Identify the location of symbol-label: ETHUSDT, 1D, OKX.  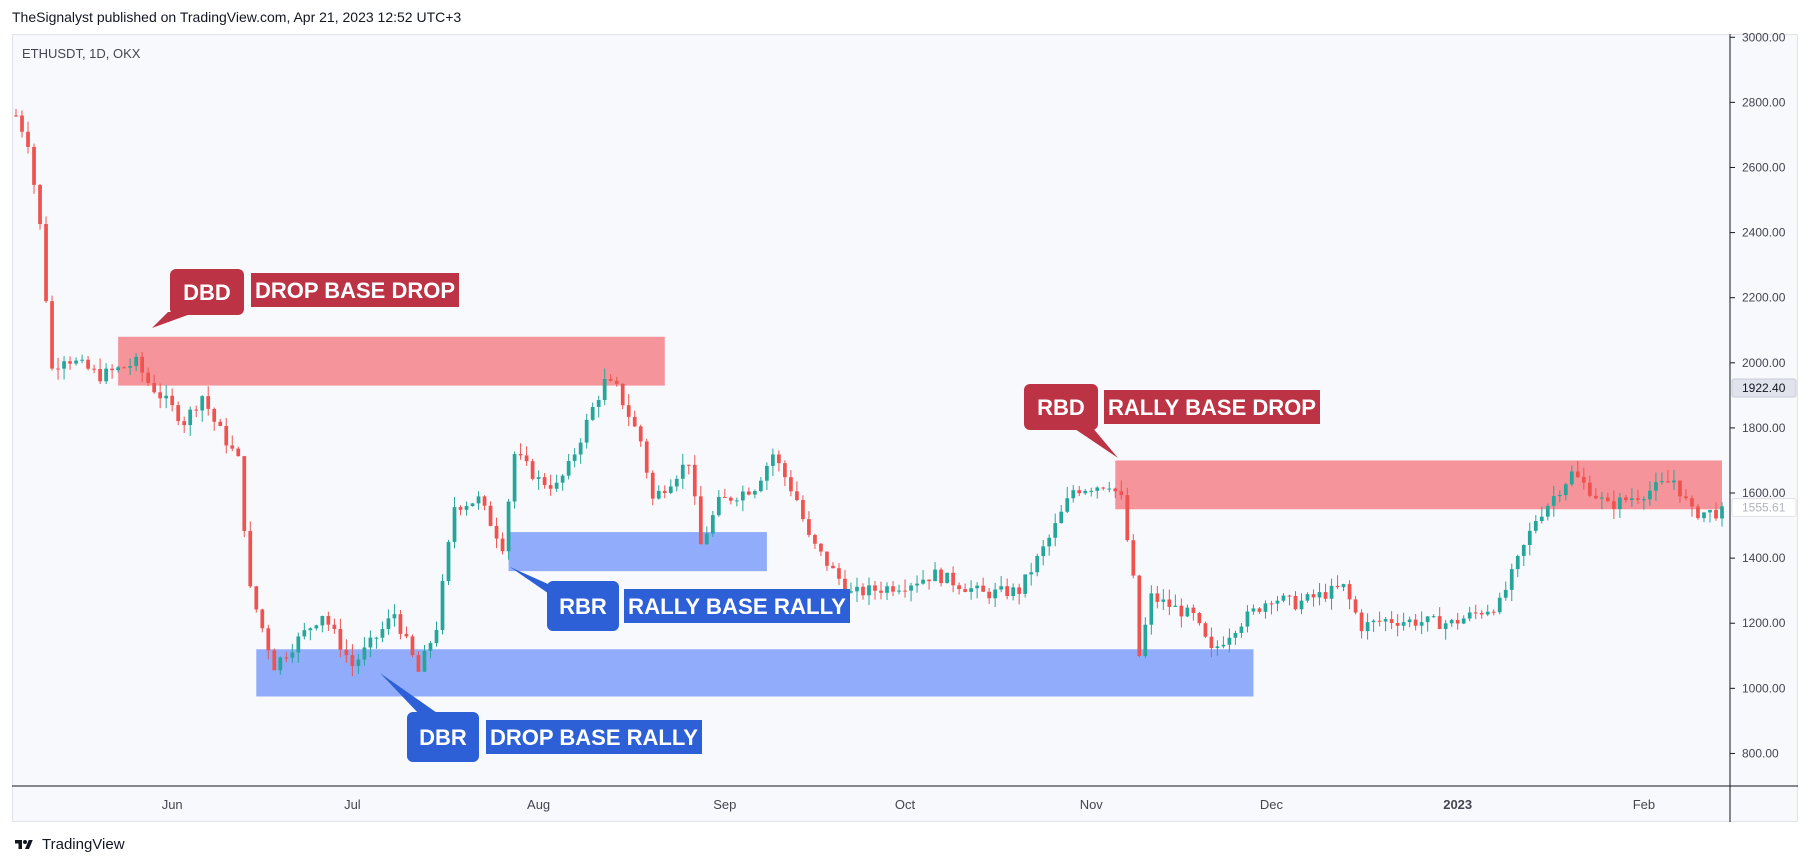
(81, 53).